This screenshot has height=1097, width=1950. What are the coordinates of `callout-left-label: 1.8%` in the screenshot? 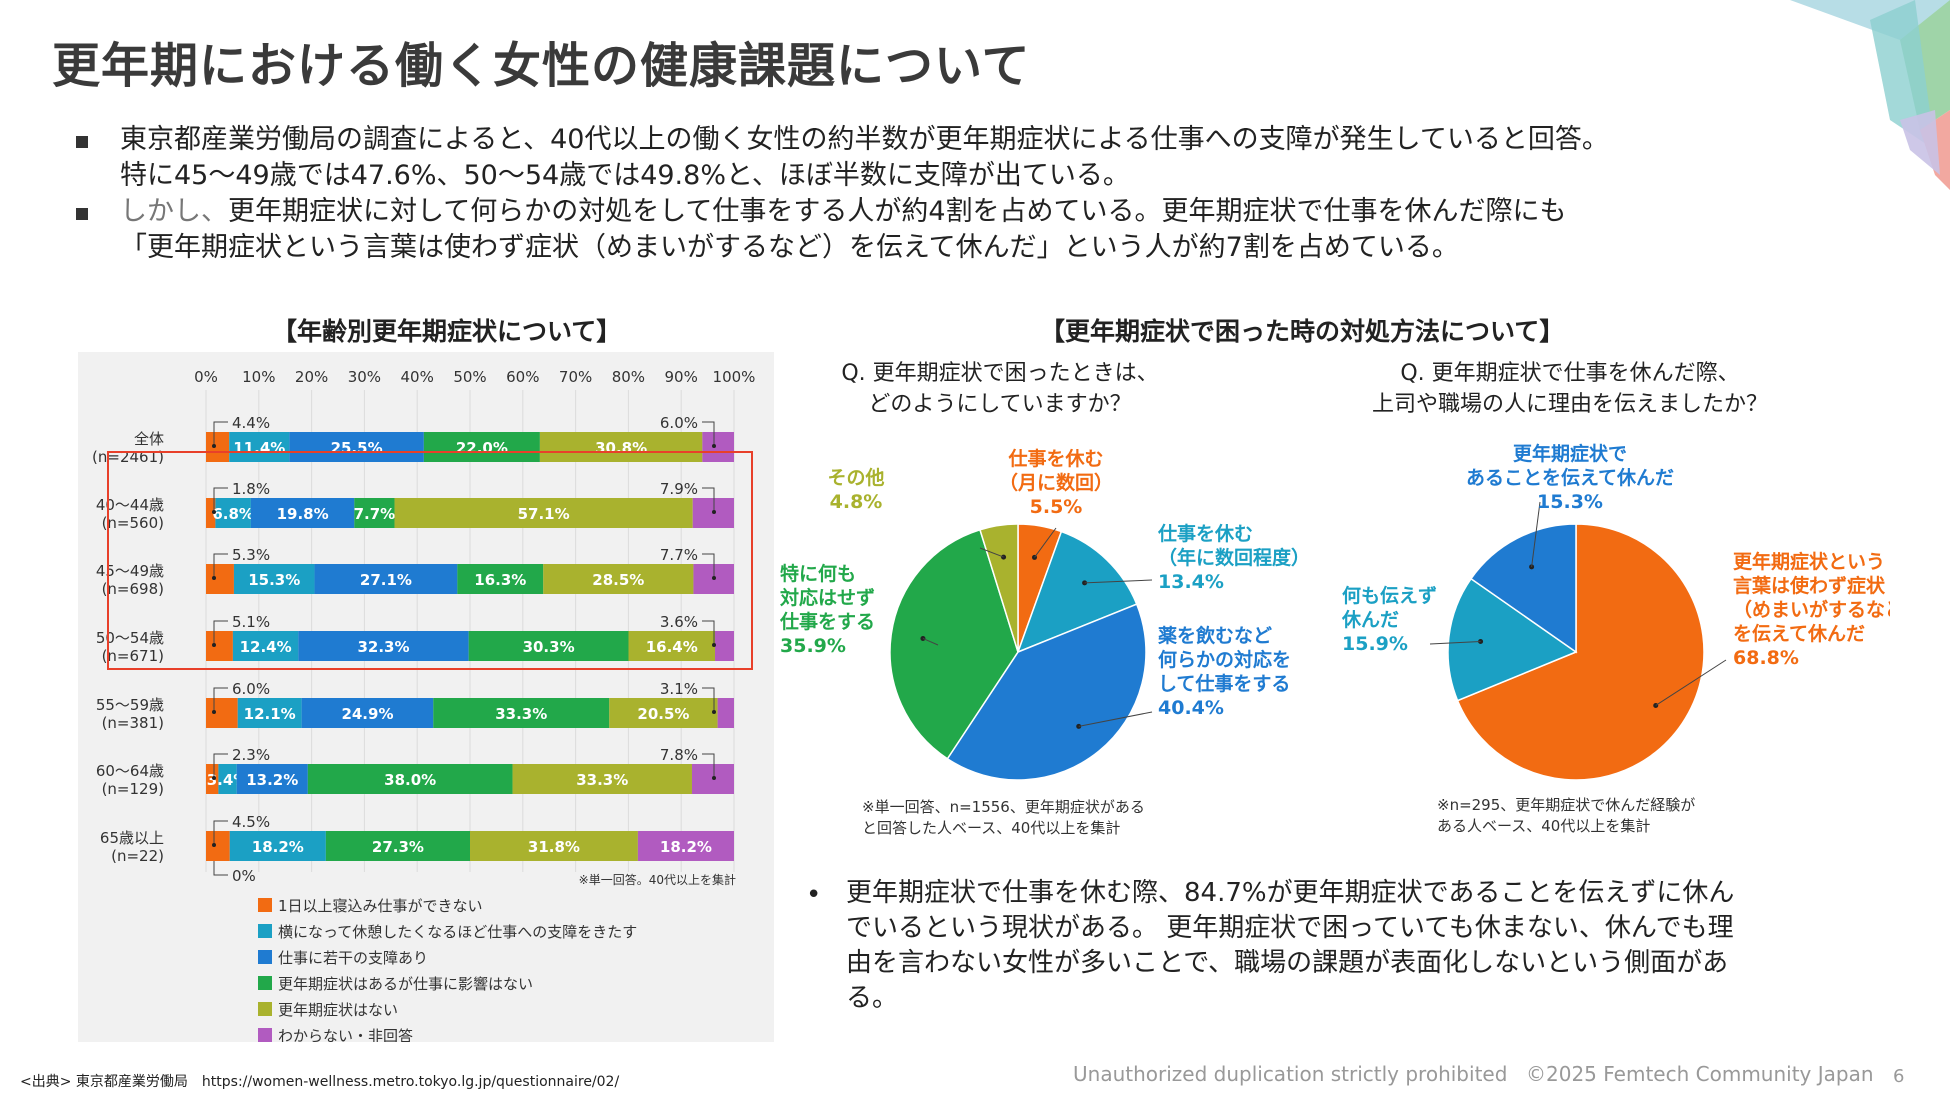 It's located at (251, 489).